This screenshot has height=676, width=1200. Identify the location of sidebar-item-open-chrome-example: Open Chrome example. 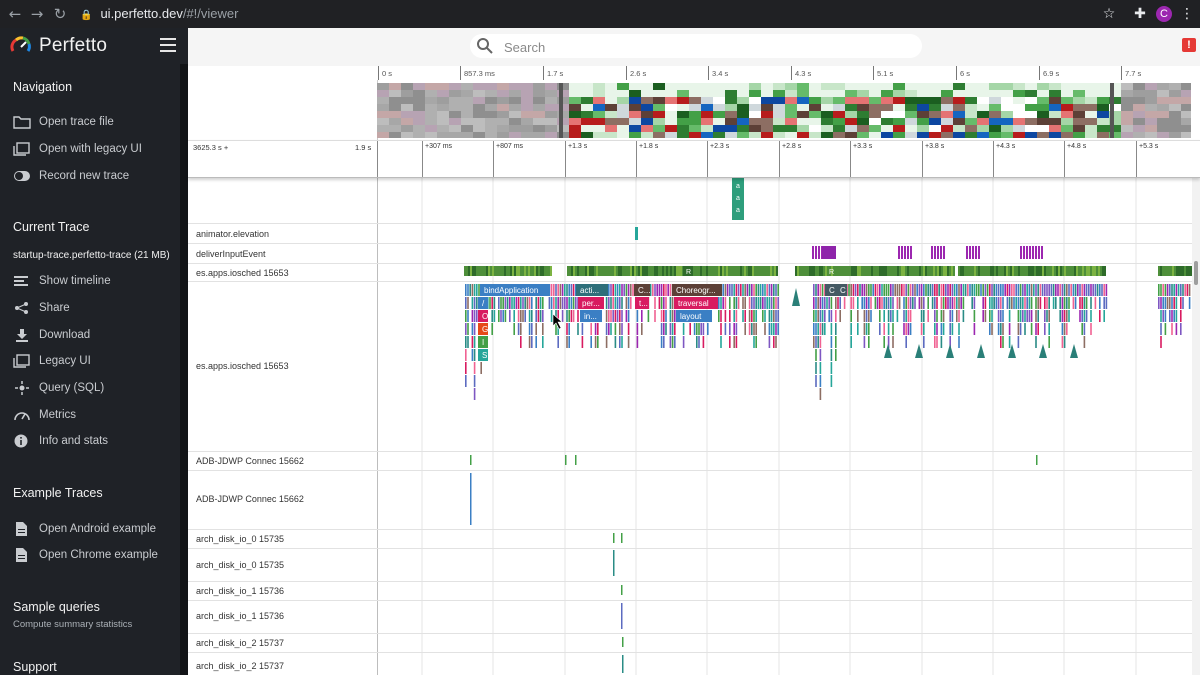
(95, 555).